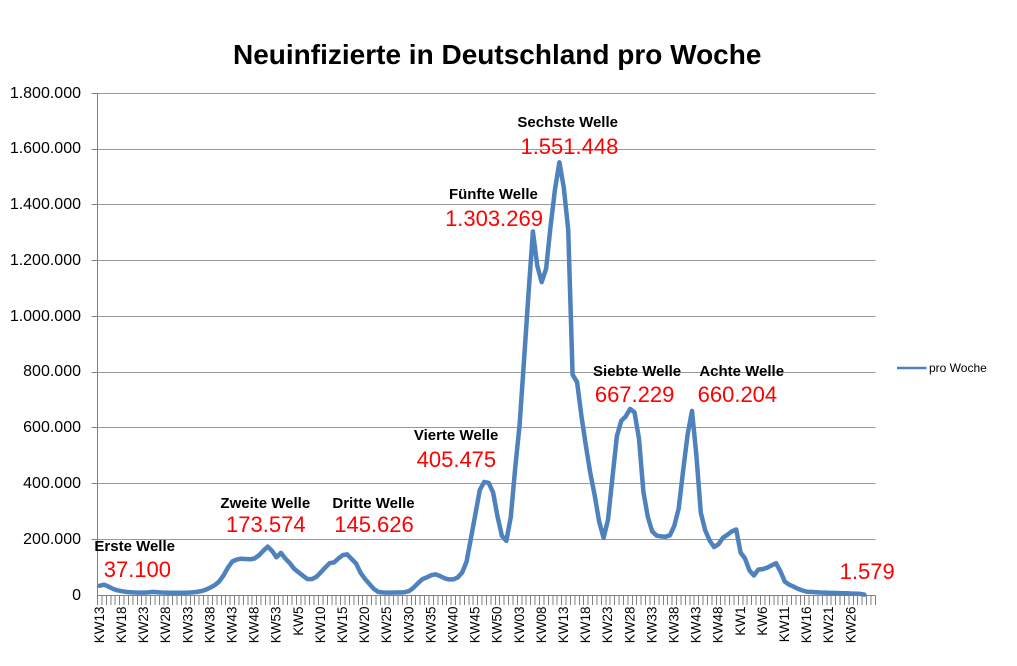  Describe the element at coordinates (342, 625) in the screenshot. I see `svg-text: KW15` at that location.